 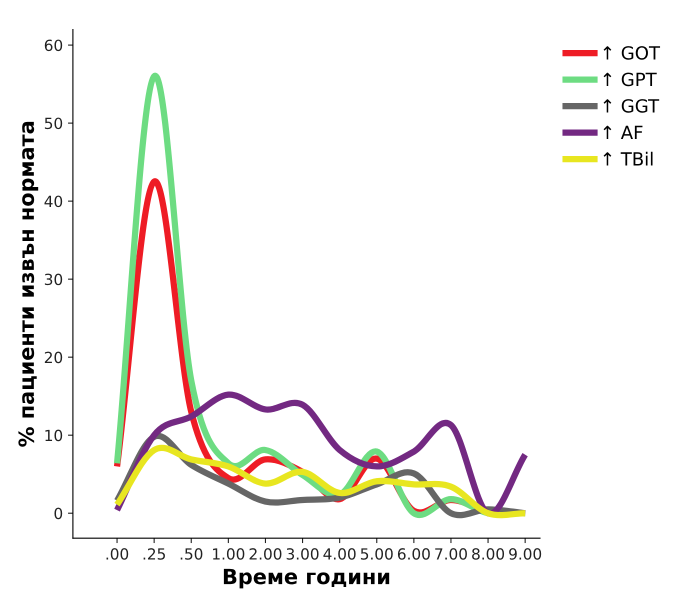 What do you see at coordinates (302, 554) in the screenshot?
I see `x-tick-label: 3.00` at bounding box center [302, 554].